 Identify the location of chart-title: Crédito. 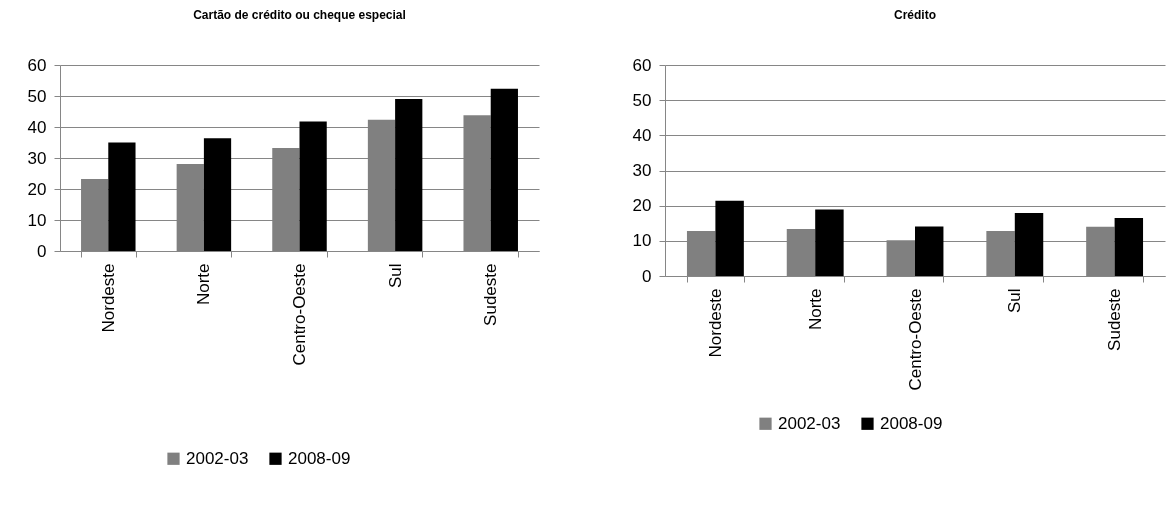
(915, 15).